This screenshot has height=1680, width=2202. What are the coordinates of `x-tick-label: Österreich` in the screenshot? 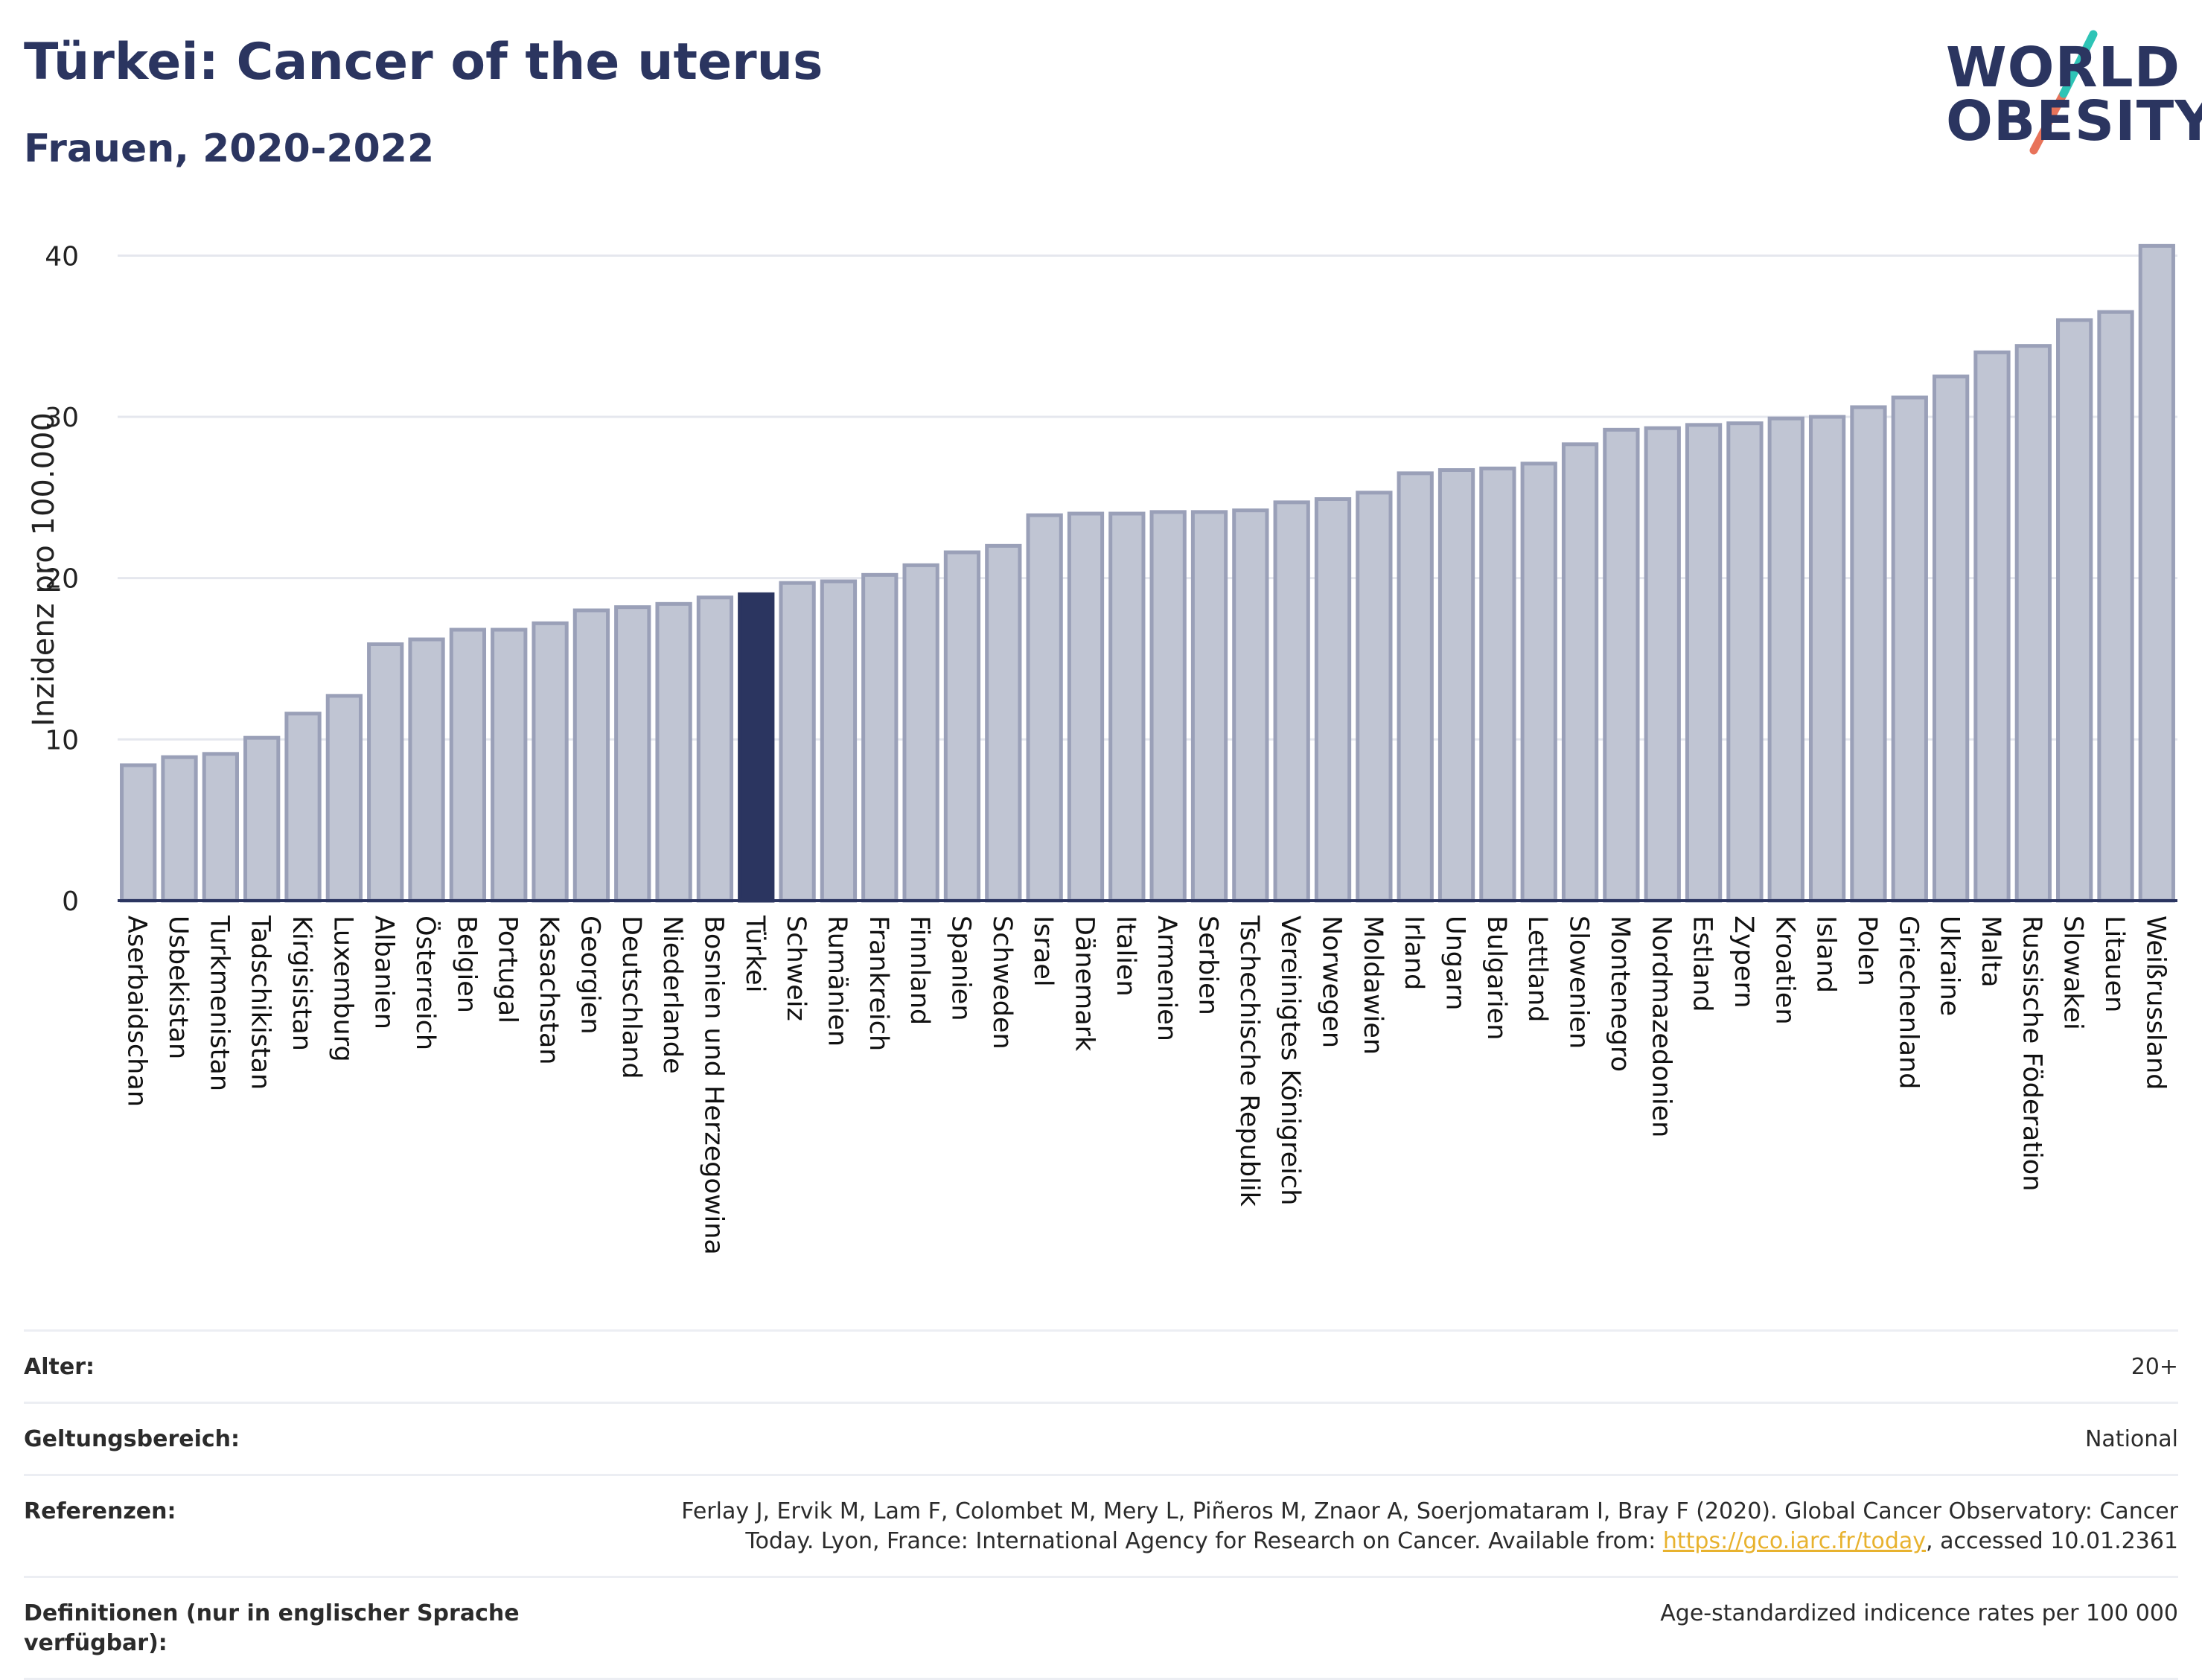 It's located at (425, 983).